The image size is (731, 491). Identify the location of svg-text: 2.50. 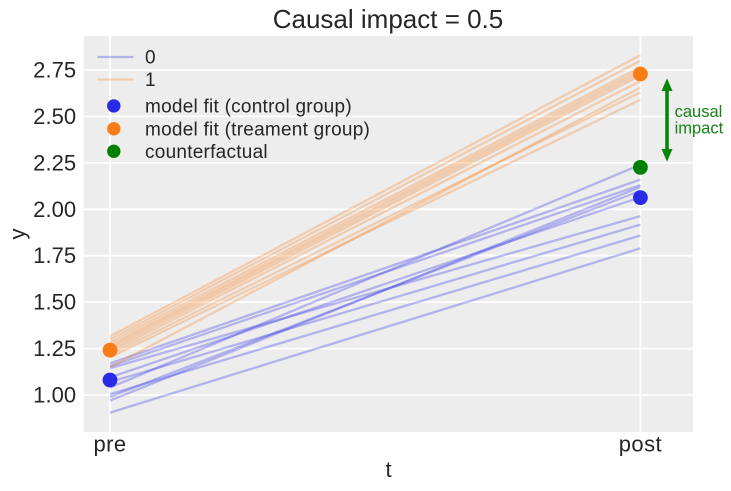
(54, 116).